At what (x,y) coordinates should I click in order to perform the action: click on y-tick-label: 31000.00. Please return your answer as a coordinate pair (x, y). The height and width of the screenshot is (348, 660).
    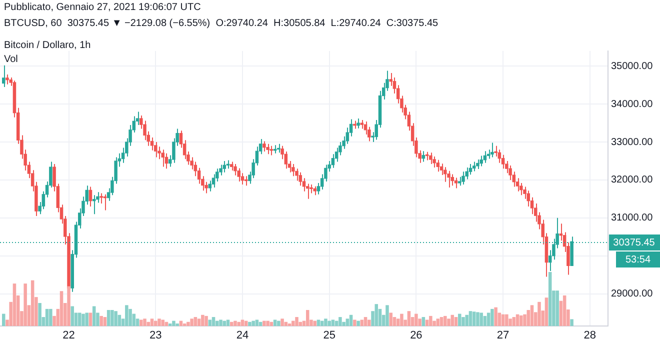
    Looking at the image, I should click on (632, 218).